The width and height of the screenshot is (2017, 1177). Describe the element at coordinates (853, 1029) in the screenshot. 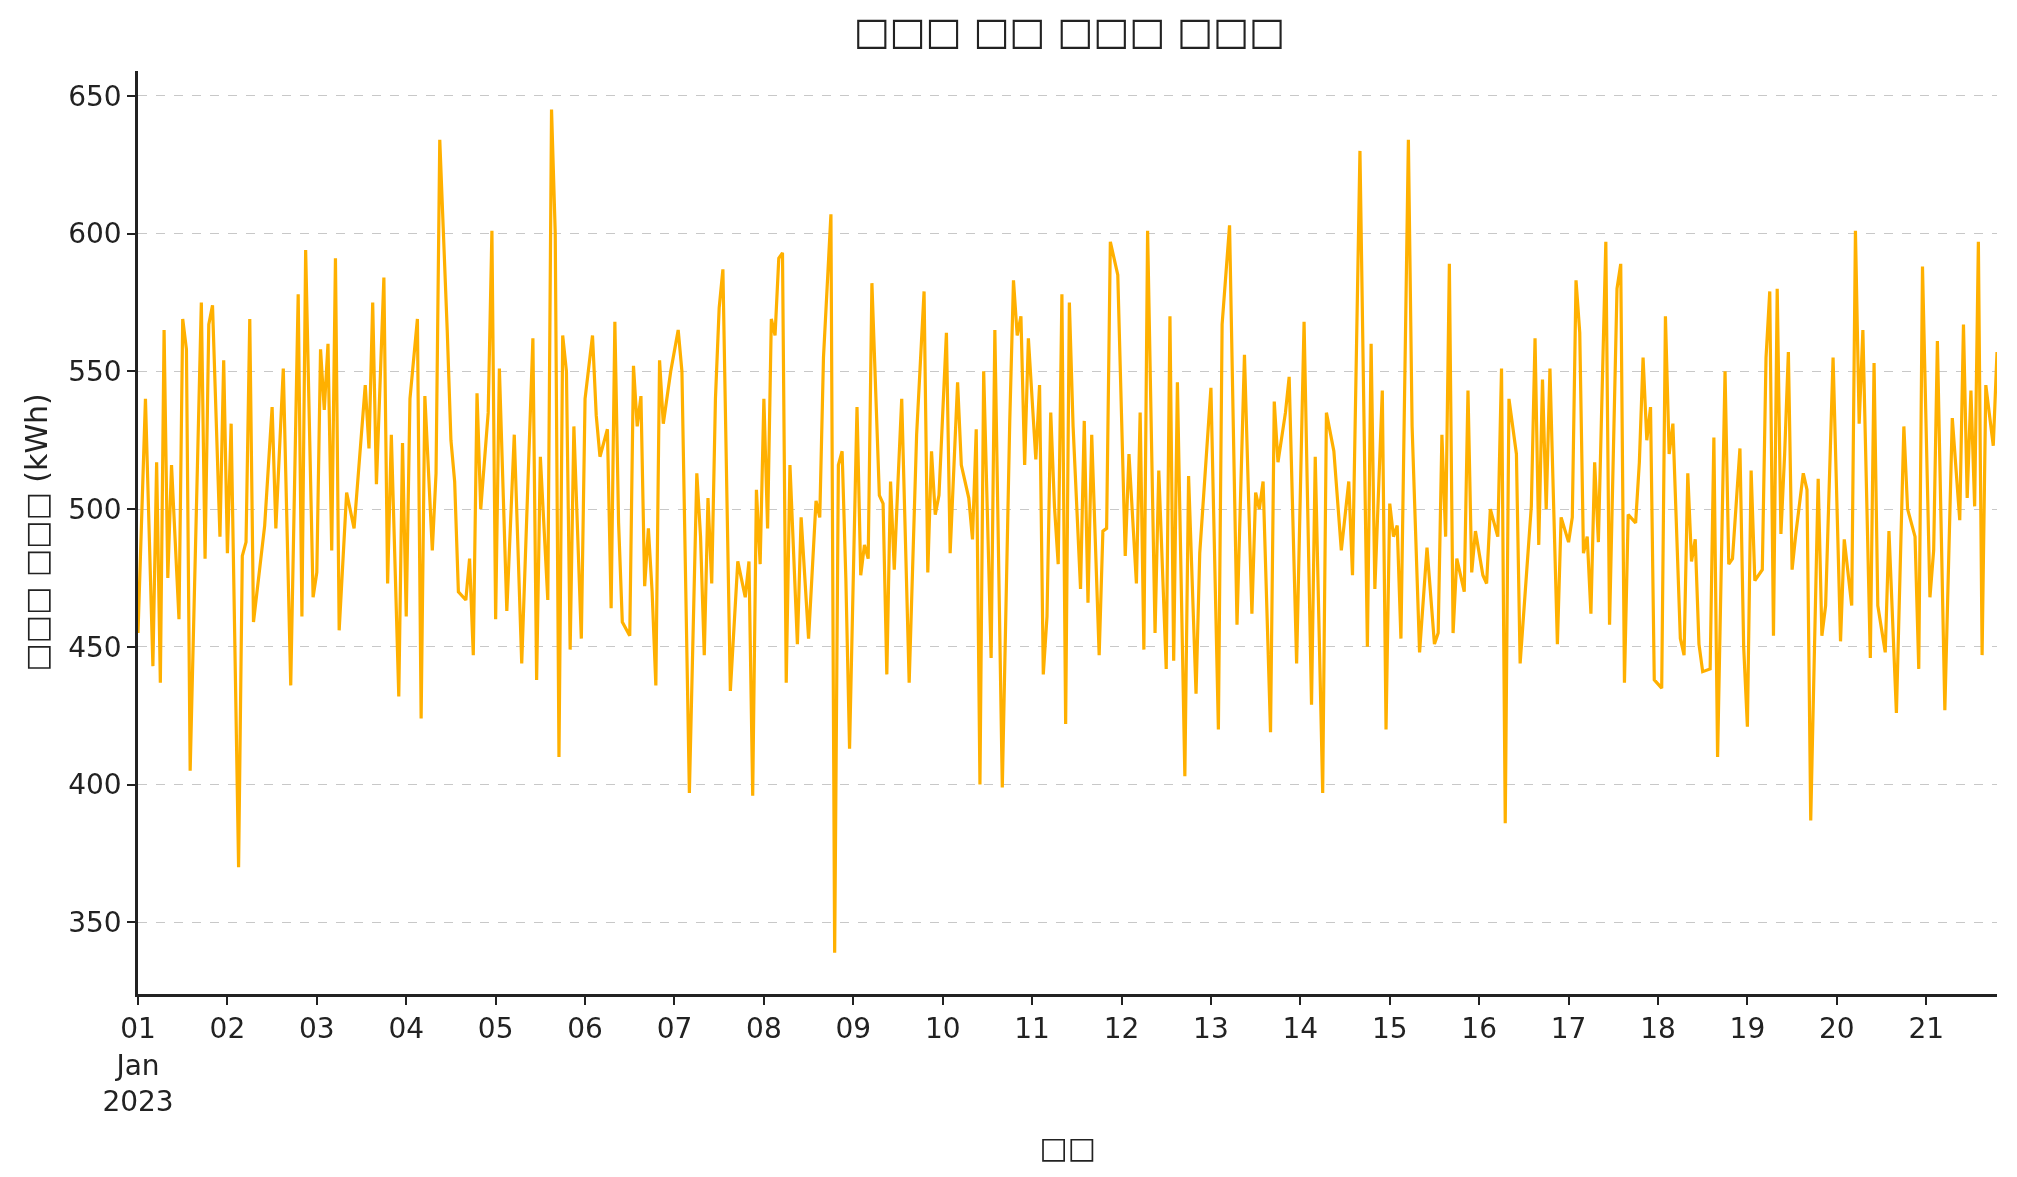

I see `x-tick-label: 09` at that location.